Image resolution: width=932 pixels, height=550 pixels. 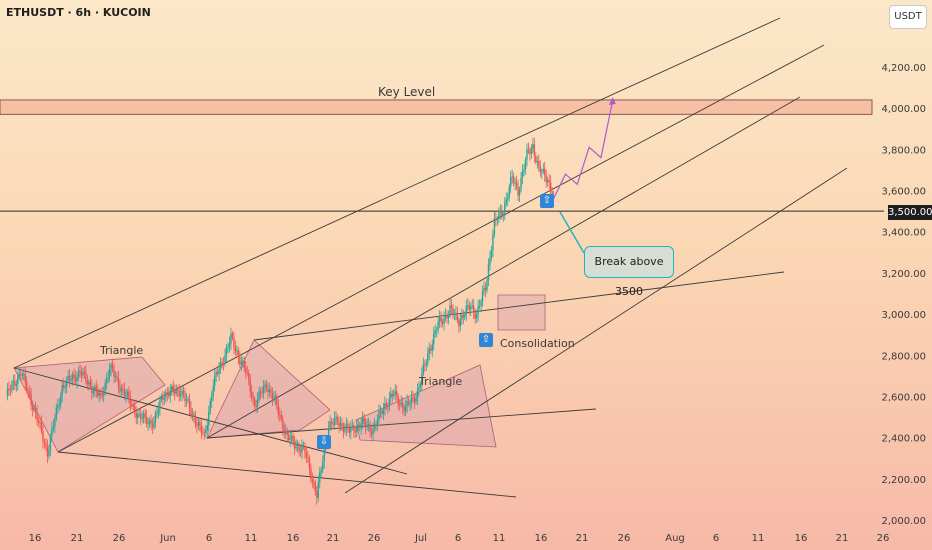 I want to click on symbol-title: ETHUSDT · 6h · KUCOIN, so click(x=78, y=12).